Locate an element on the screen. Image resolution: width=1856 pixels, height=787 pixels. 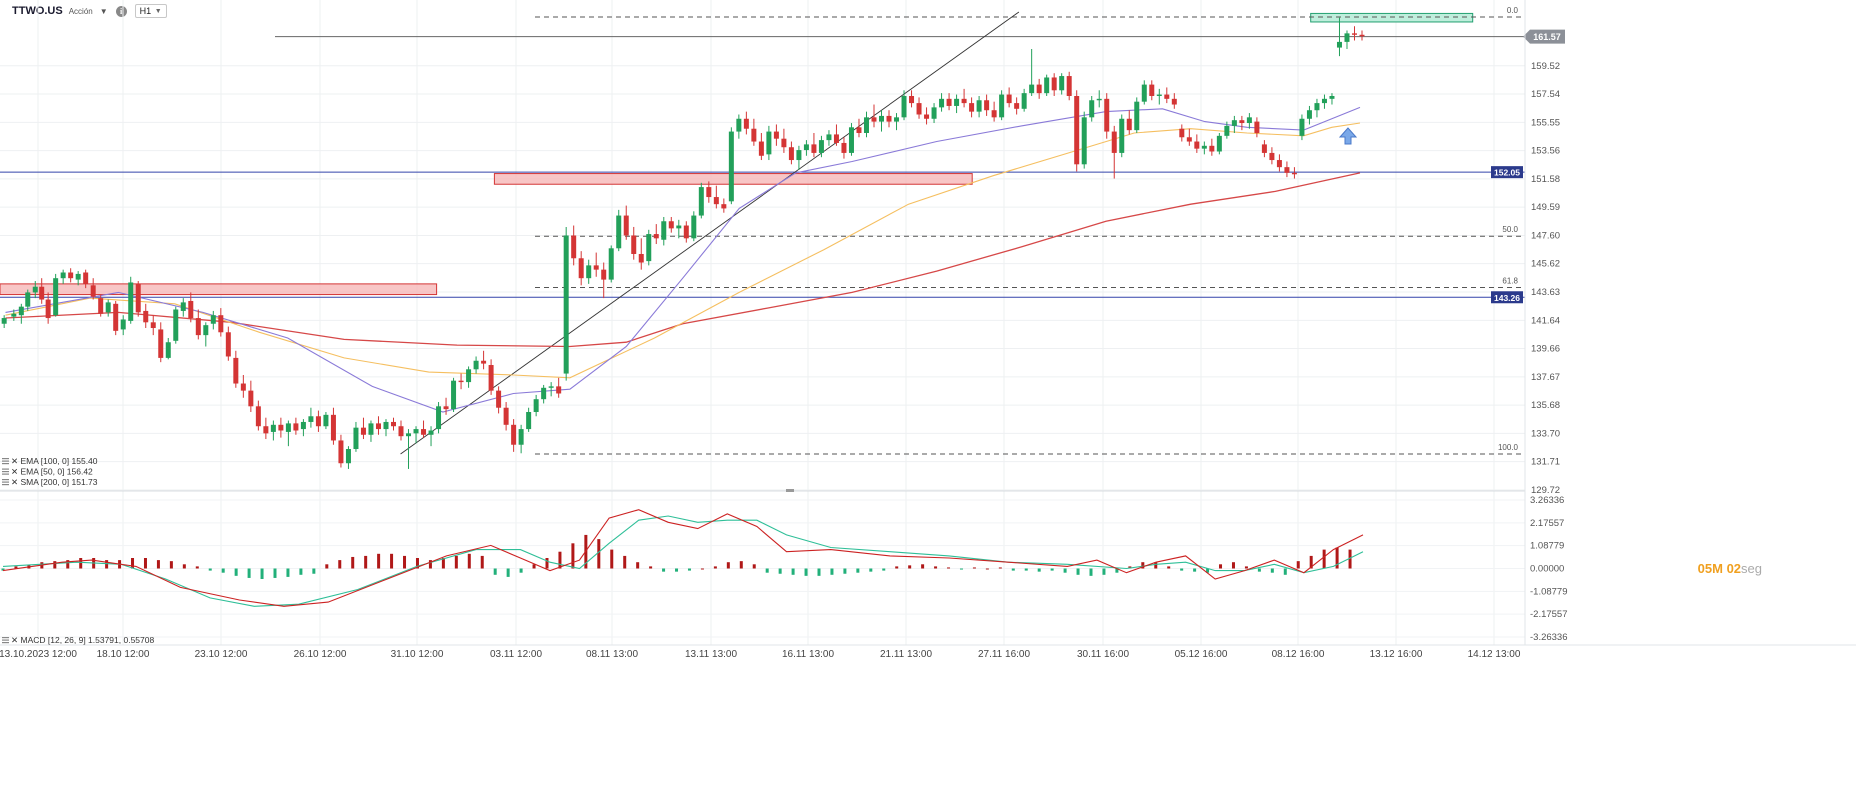
timeframe-select: H1 ▼ is located at coordinates (150, 11).